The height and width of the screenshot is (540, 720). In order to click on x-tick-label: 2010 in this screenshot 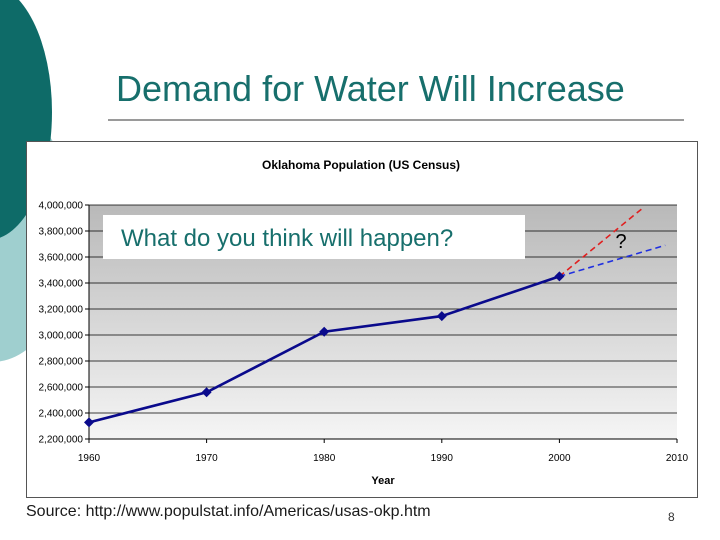, I will do `click(677, 458)`.